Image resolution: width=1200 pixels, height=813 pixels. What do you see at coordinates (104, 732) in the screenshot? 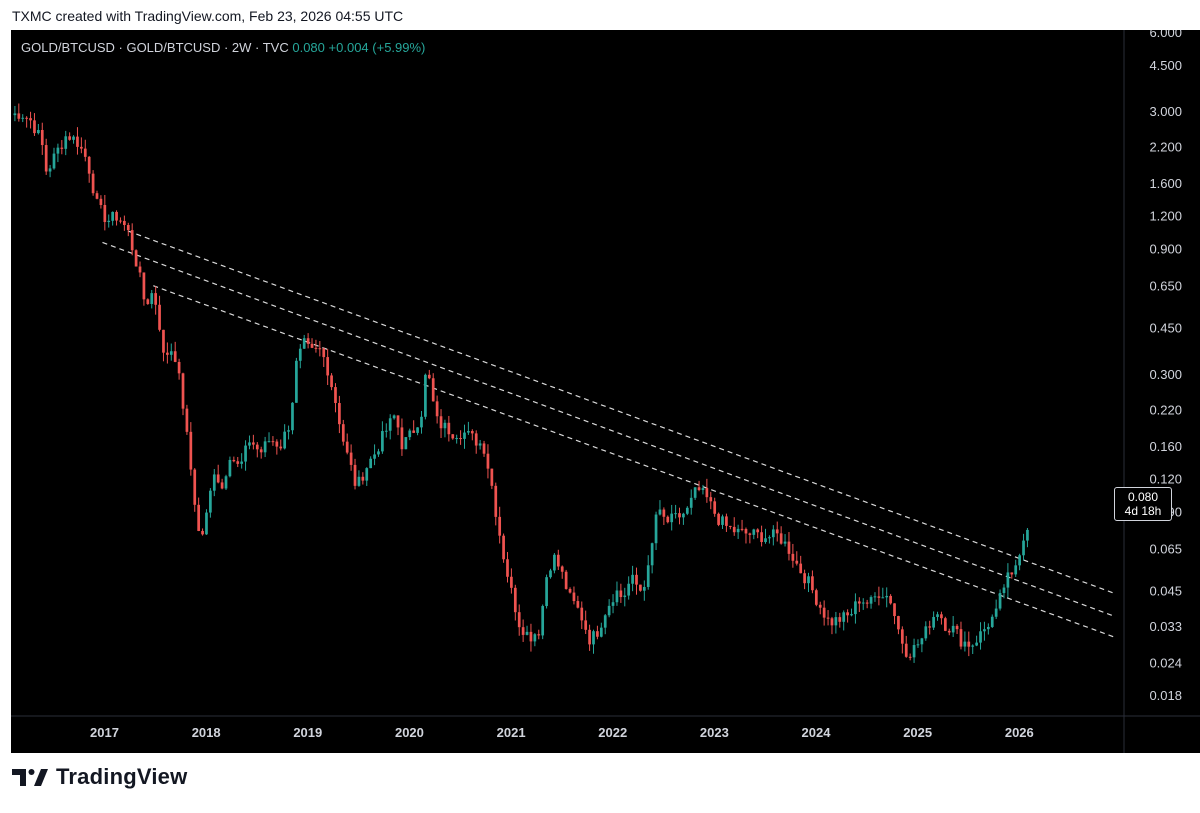
I see `x-tick-label: 2017` at bounding box center [104, 732].